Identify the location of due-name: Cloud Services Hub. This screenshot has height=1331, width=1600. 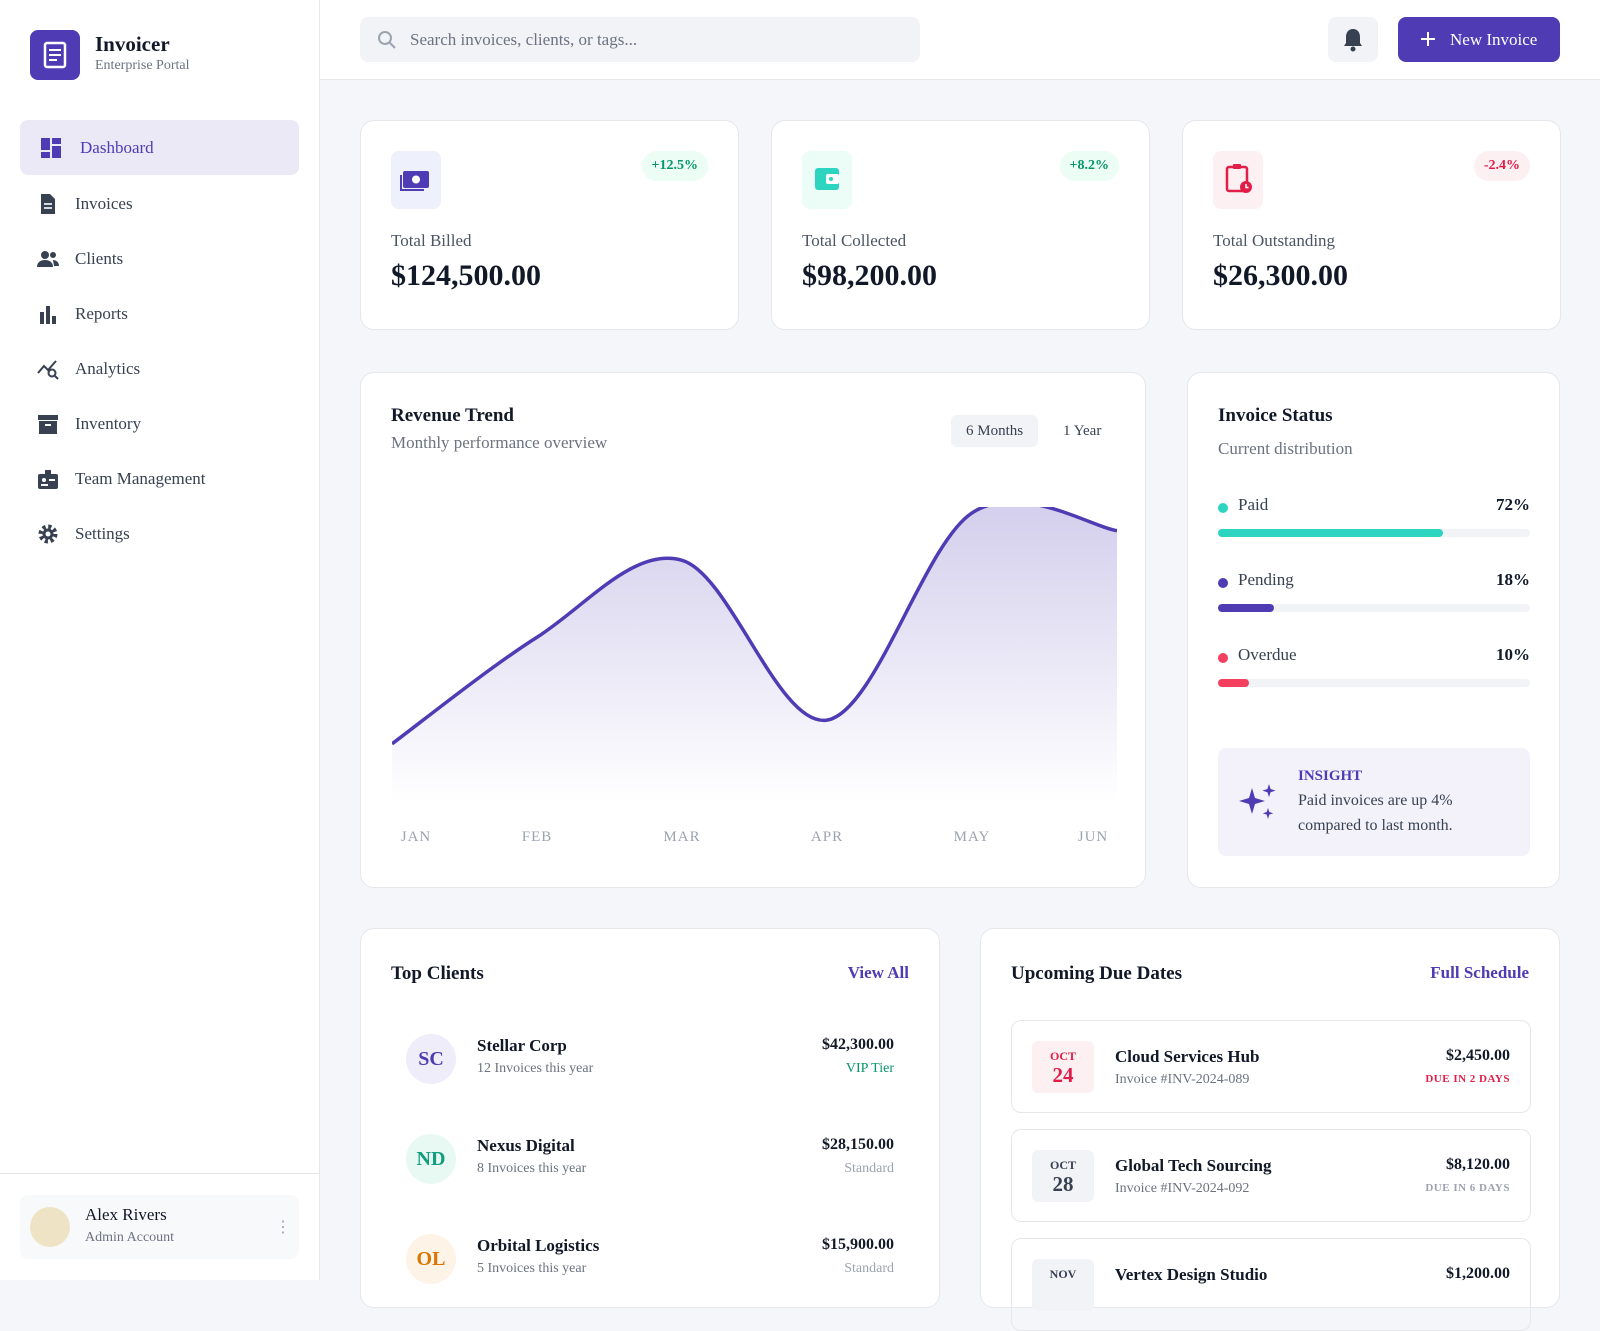
(1187, 1056).